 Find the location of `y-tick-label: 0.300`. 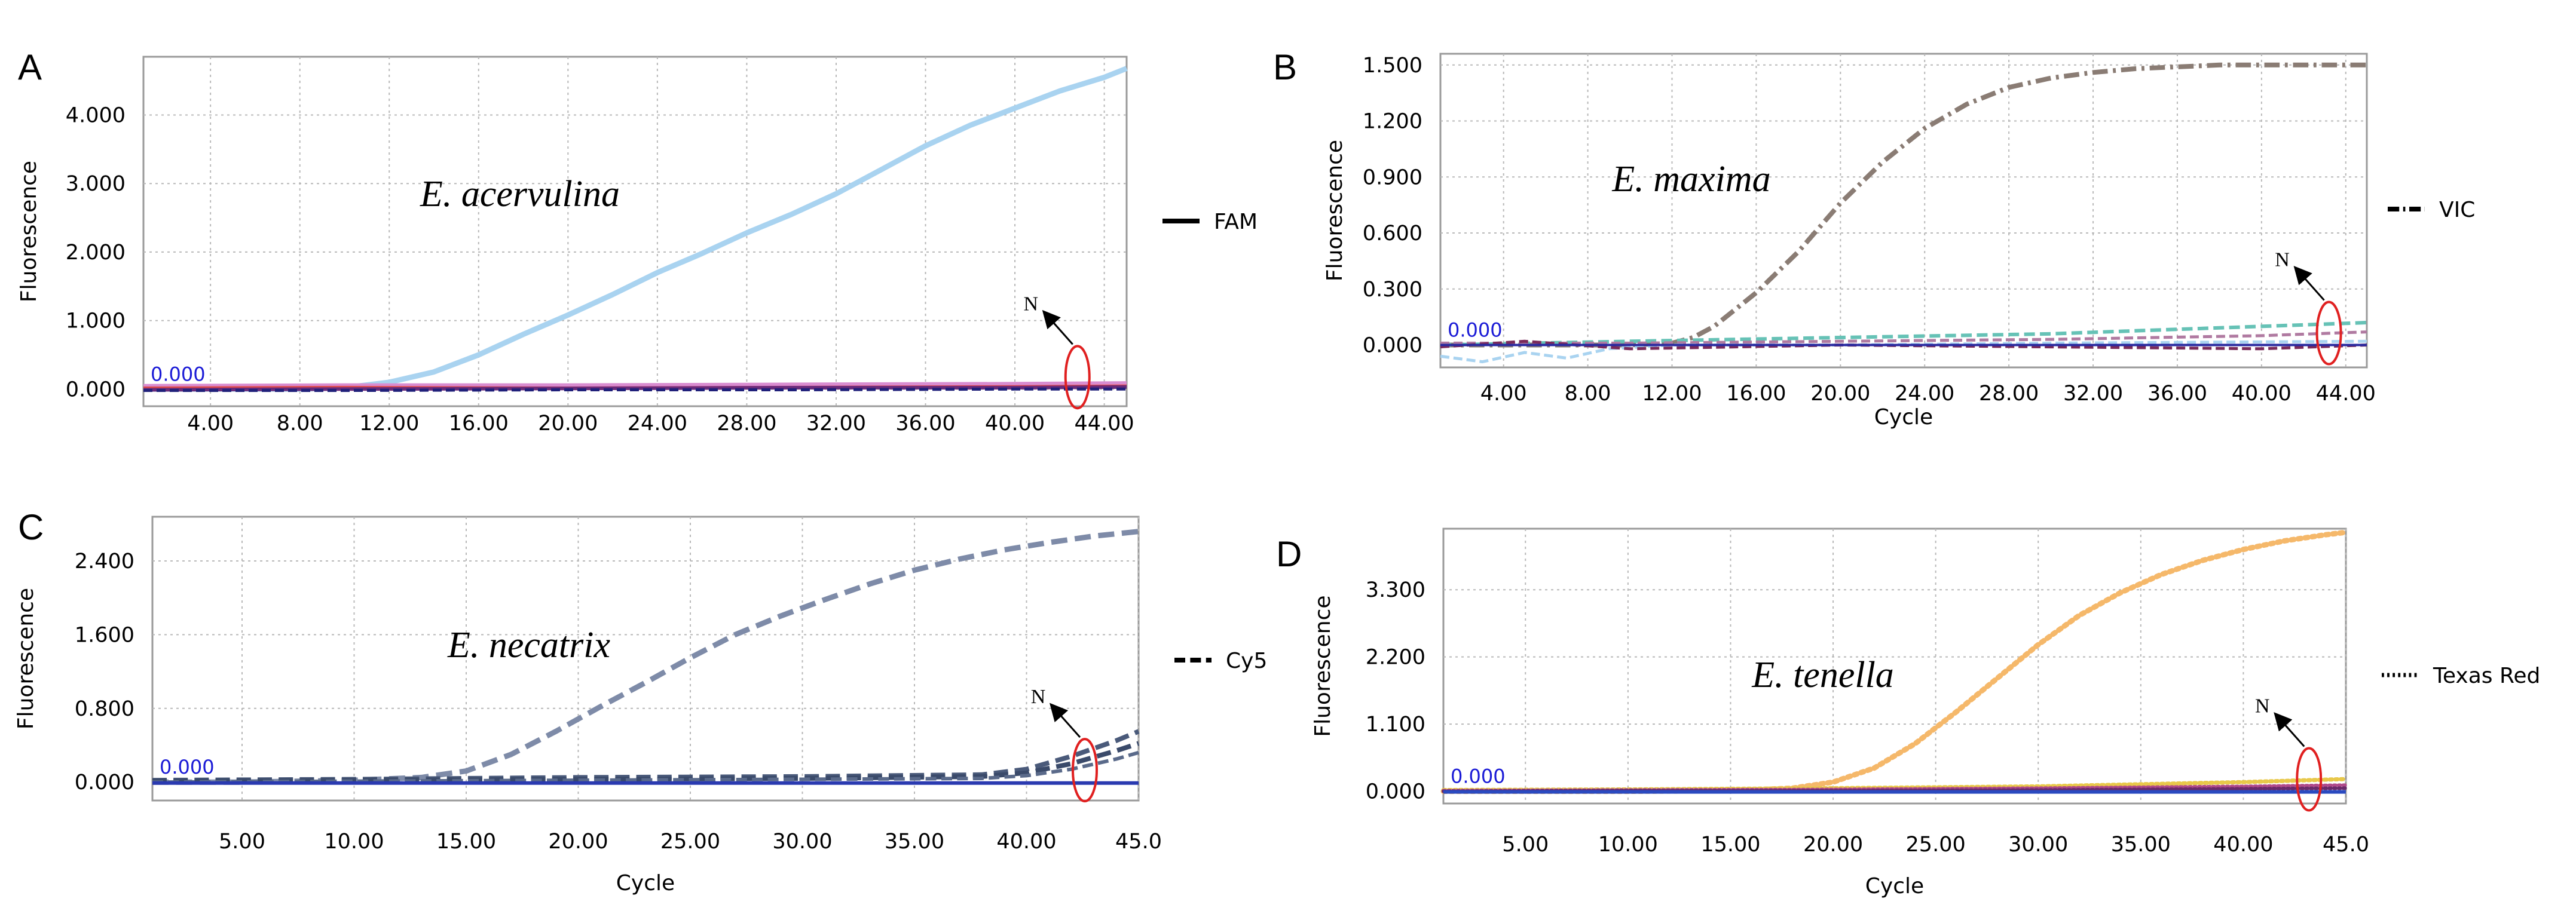

y-tick-label: 0.300 is located at coordinates (1392, 290).